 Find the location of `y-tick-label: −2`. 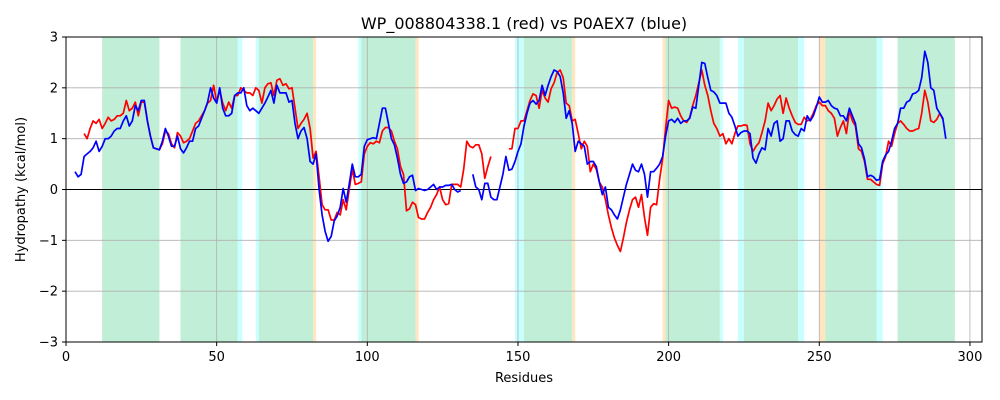

y-tick-label: −2 is located at coordinates (48, 292).